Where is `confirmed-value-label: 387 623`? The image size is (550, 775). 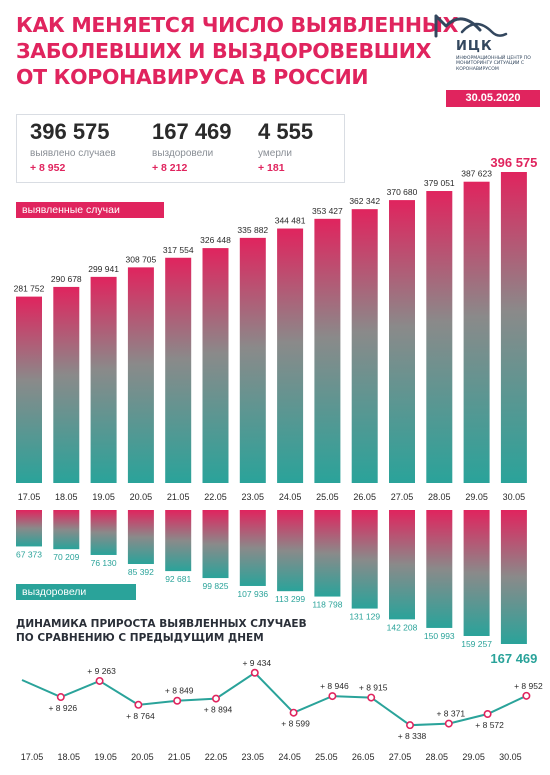 confirmed-value-label: 387 623 is located at coordinates (476, 174).